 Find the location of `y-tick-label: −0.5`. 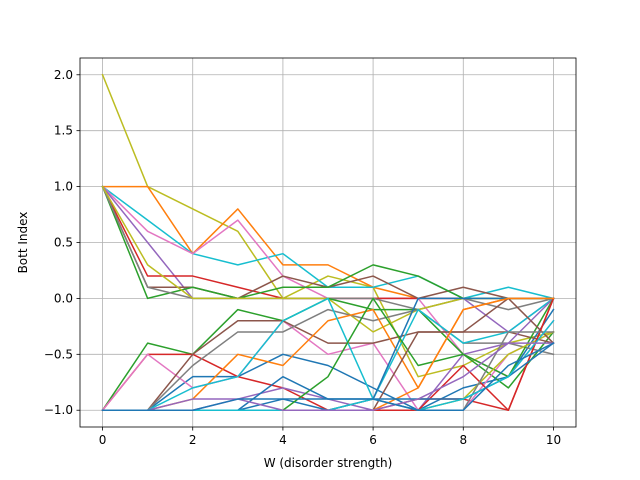

y-tick-label: −0.5 is located at coordinates (58, 354).